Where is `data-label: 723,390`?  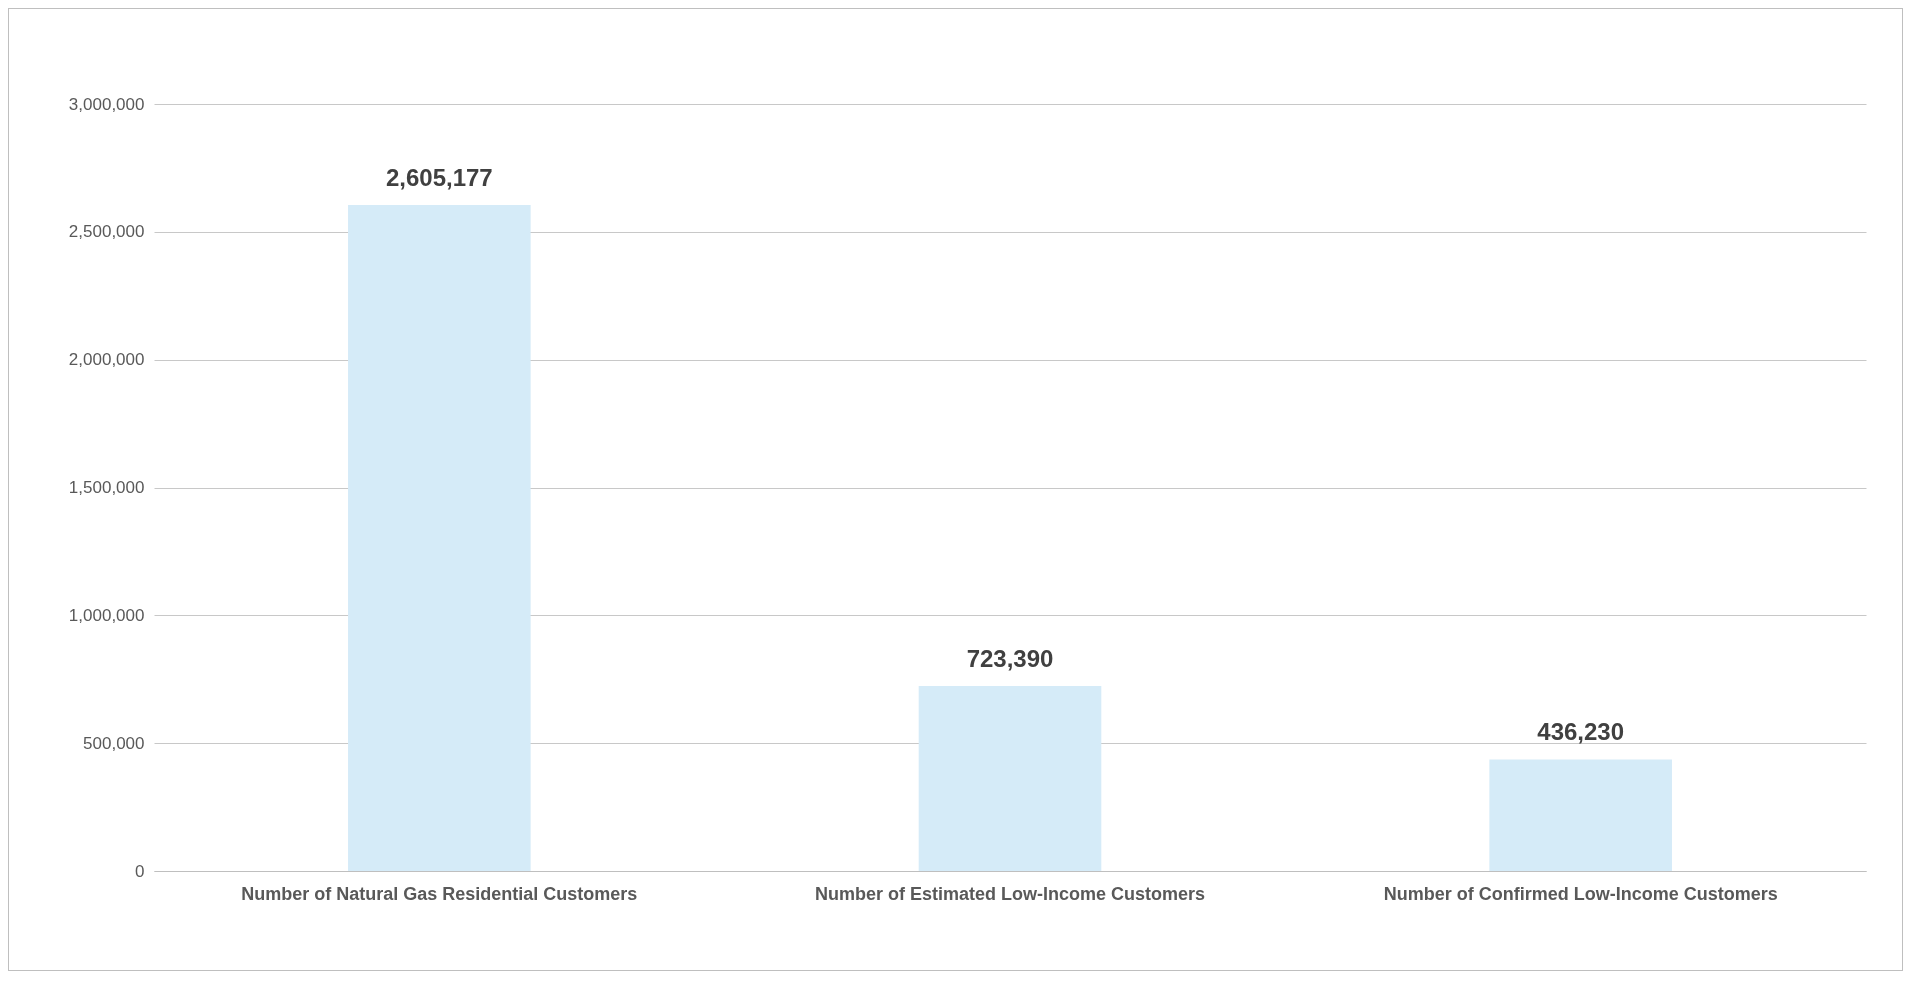
data-label: 723,390 is located at coordinates (1010, 659).